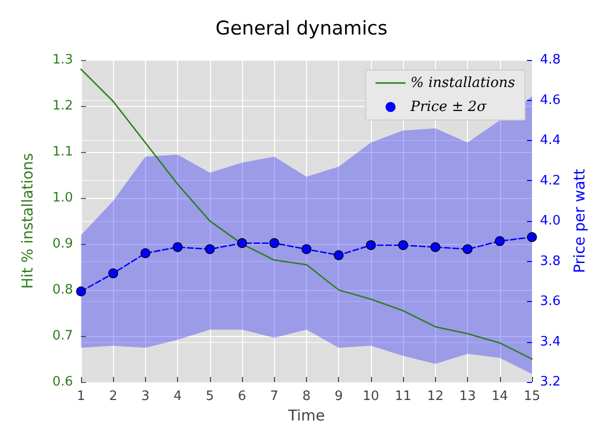 The image size is (603, 442). Describe the element at coordinates (448, 107) in the screenshot. I see `legend-label: Price ± 2σ` at that location.